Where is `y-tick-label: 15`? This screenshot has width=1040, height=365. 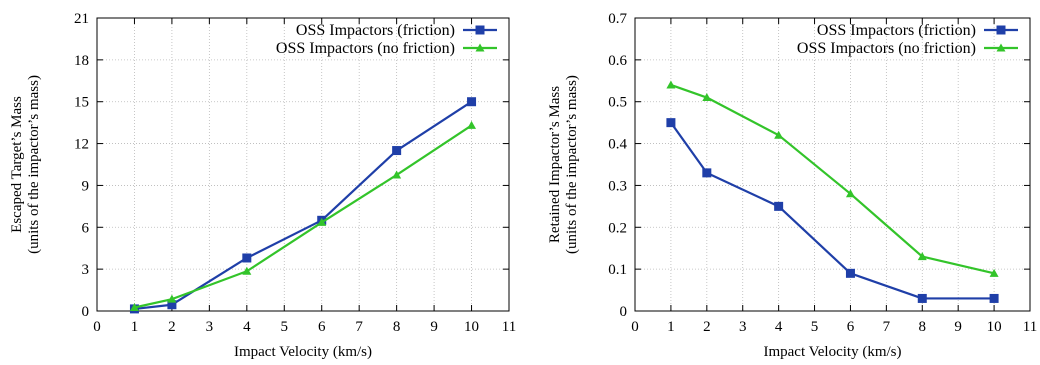 y-tick-label: 15 is located at coordinates (81, 103).